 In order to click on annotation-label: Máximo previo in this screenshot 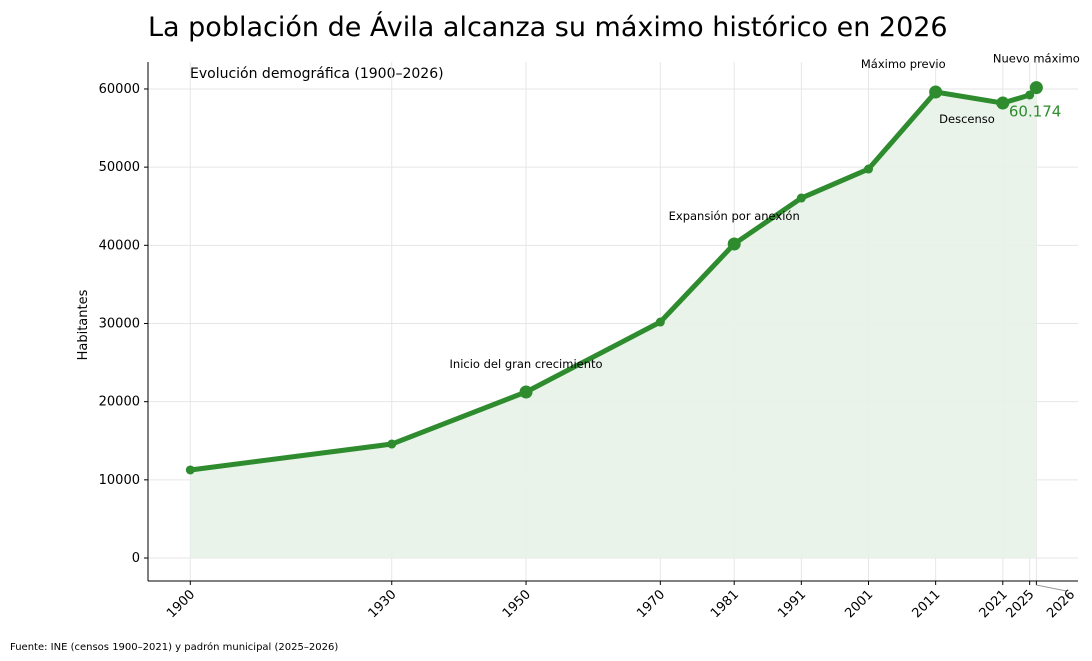, I will do `click(903, 64)`.